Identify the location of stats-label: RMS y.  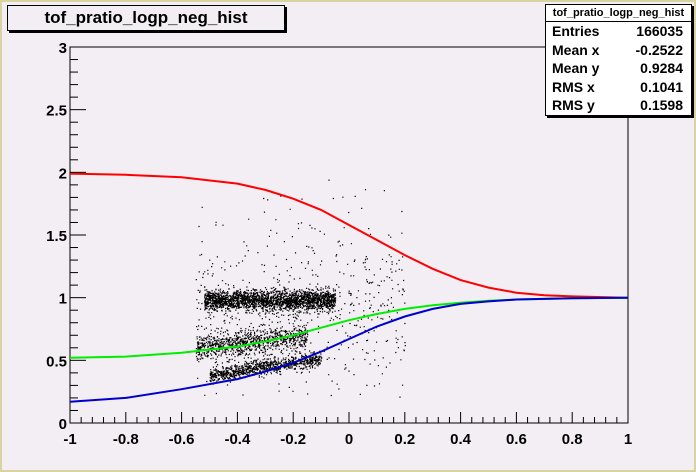
(573, 105).